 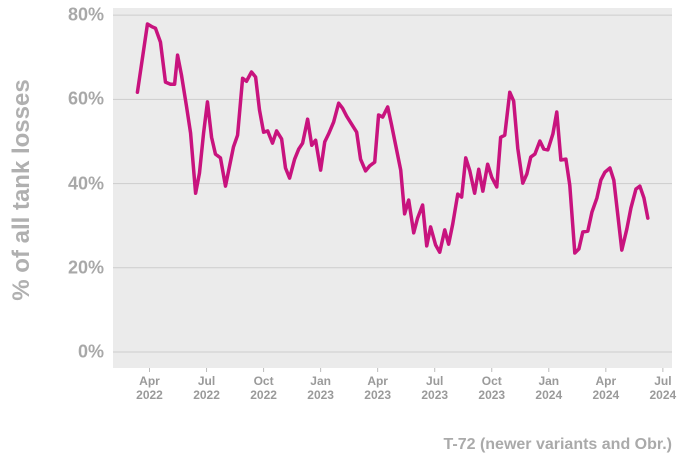 What do you see at coordinates (21, 190) in the screenshot?
I see `y-axis-title: % of all tank losses` at bounding box center [21, 190].